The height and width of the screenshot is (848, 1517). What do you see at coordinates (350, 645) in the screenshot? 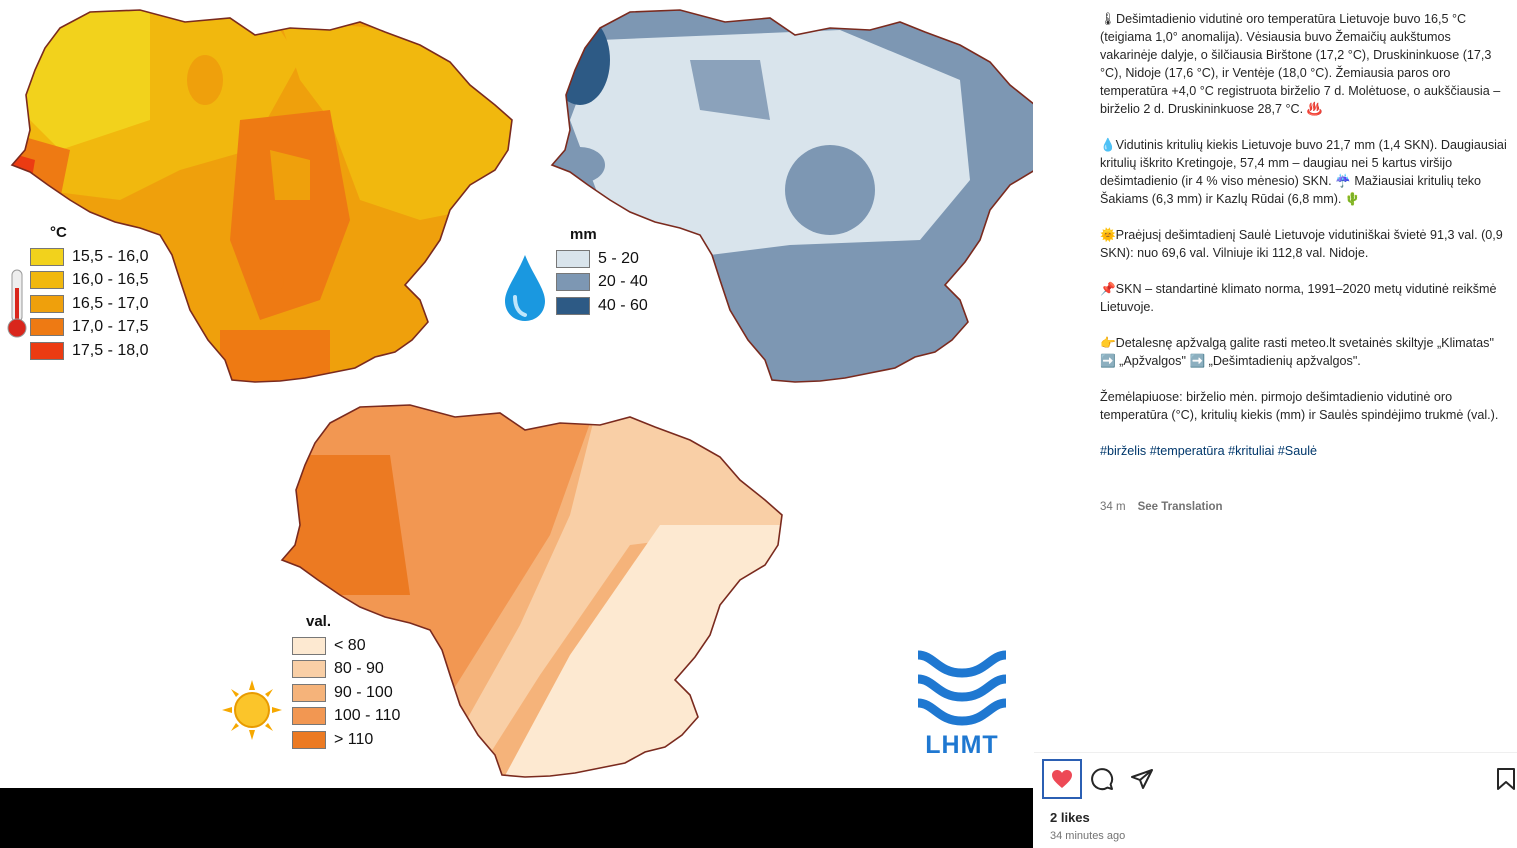
I see `sunshine-legend-label: < 80` at bounding box center [350, 645].